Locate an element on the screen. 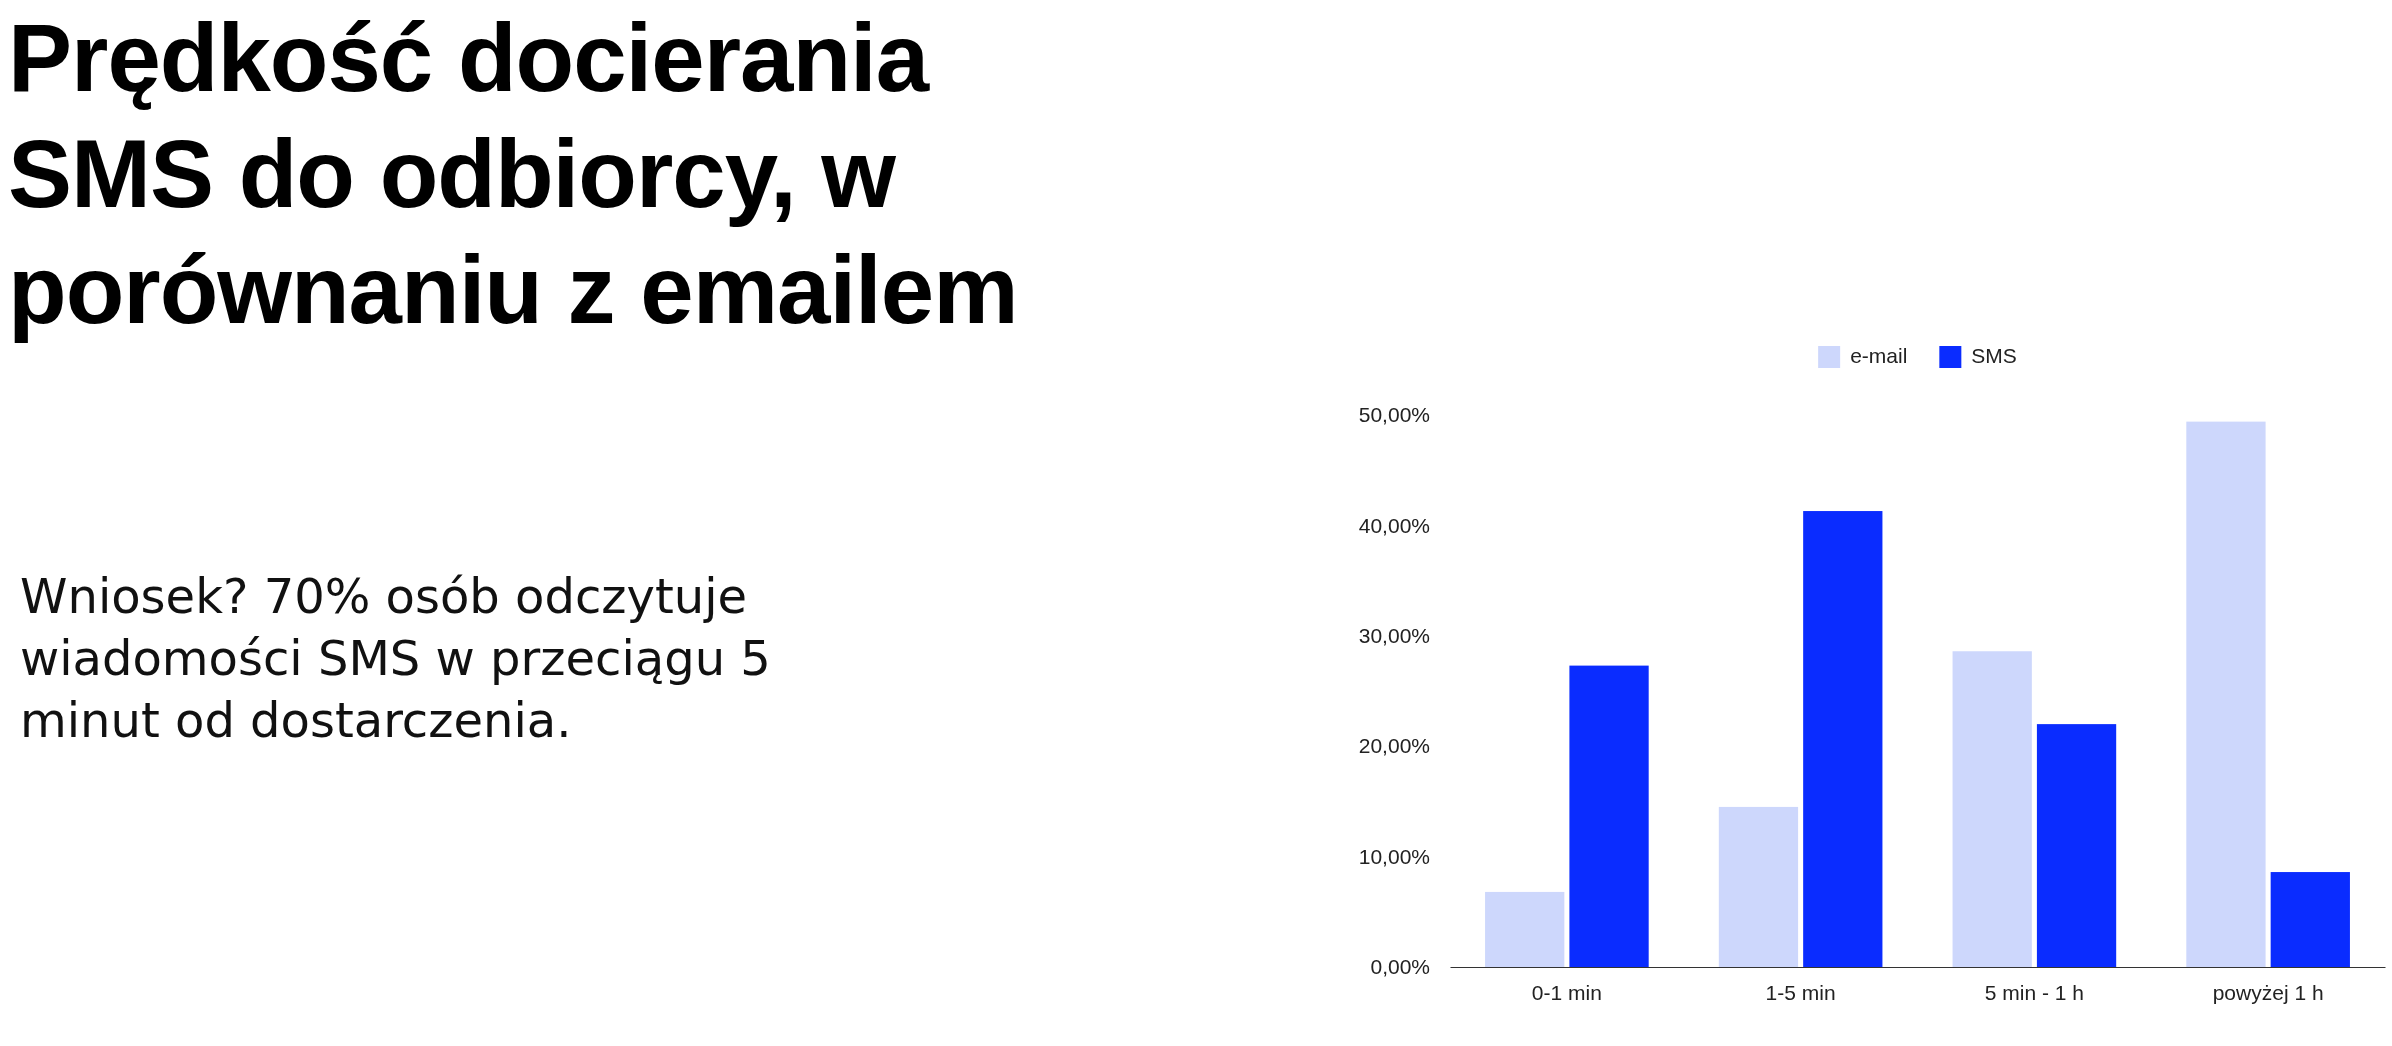 The image size is (2392, 1046). legend-label: SMS is located at coordinates (1994, 355).